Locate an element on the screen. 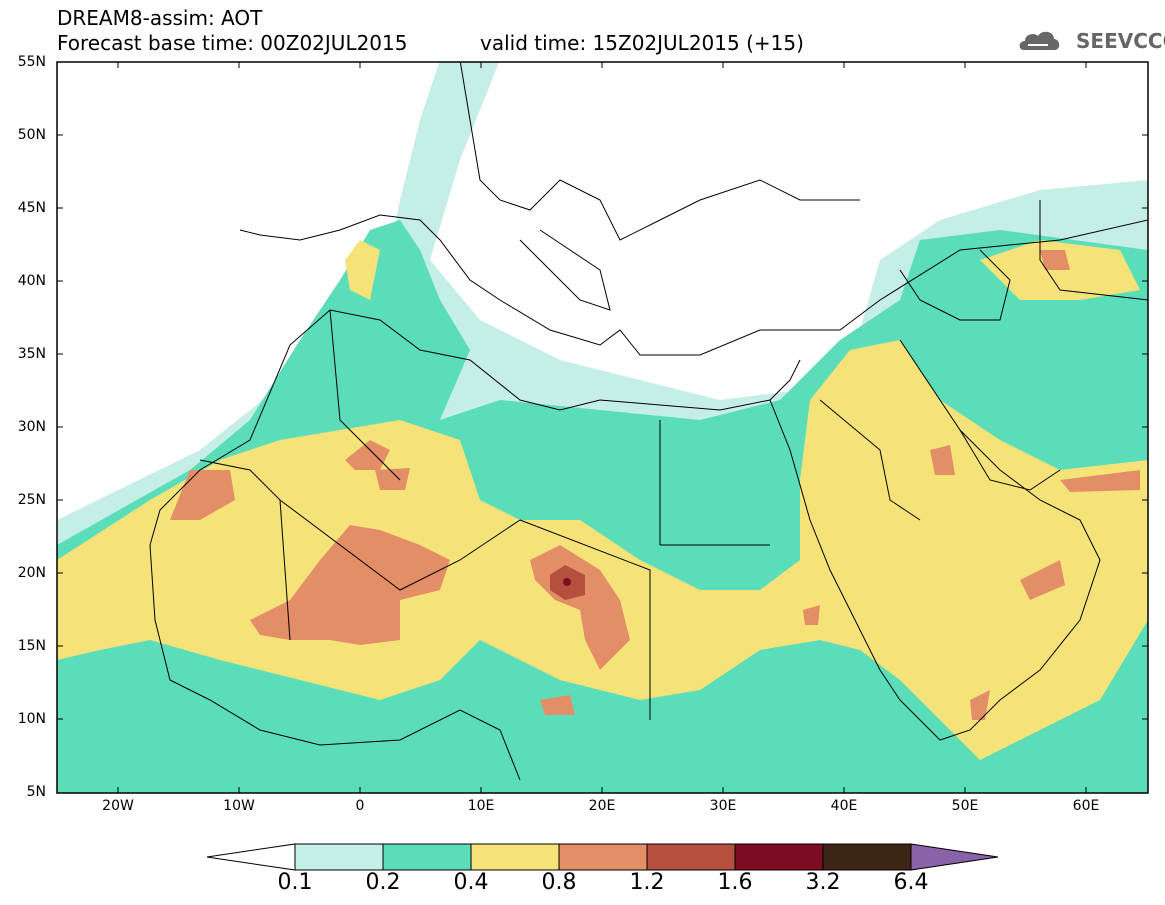  lat-label: 10N is located at coordinates (31, 719).